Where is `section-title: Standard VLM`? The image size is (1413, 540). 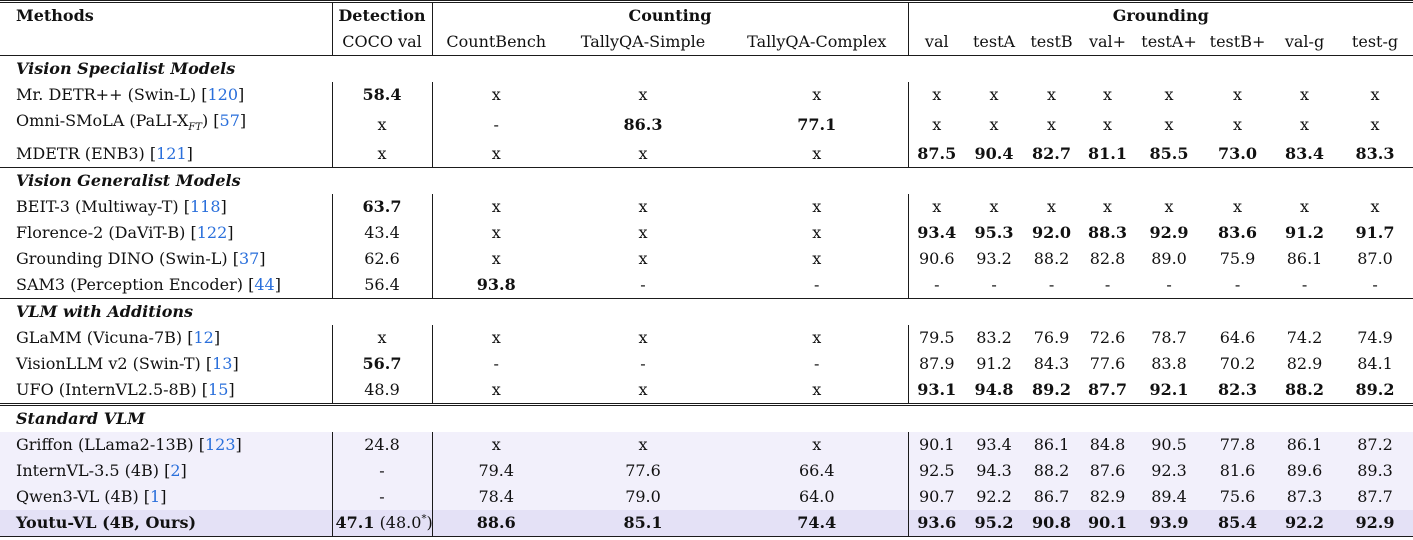
section-title: Standard VLM is located at coordinates (706, 418).